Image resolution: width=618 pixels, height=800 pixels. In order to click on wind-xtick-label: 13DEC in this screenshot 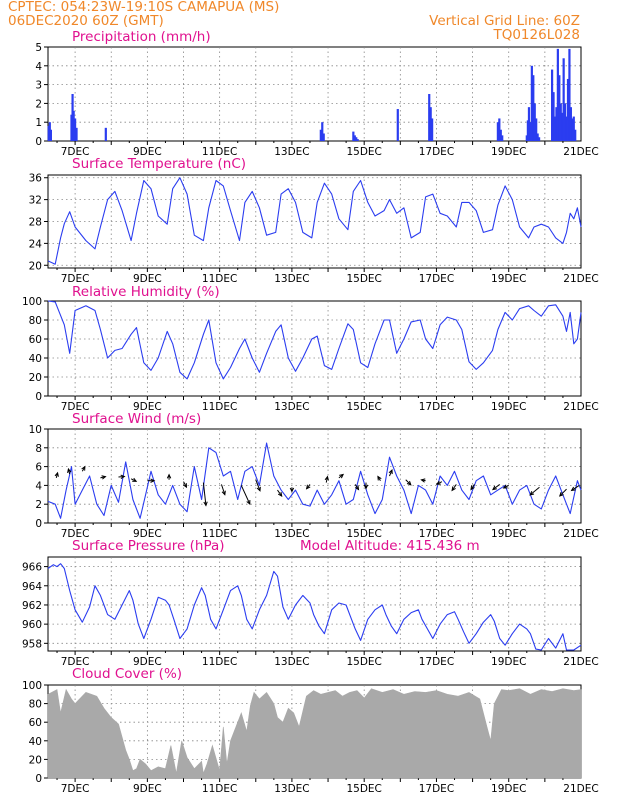, I will do `click(291, 534)`.